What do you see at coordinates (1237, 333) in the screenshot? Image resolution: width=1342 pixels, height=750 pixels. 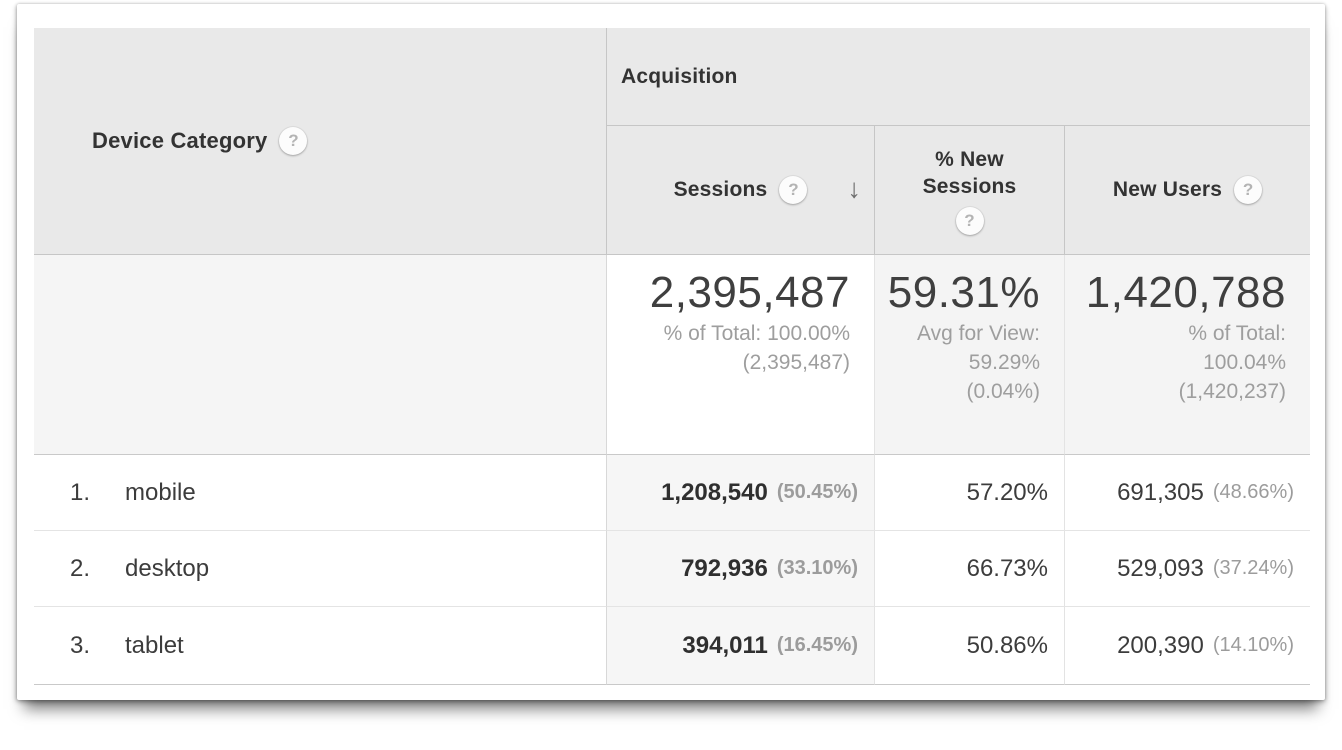 I see `summary-new-users-subline: % of Total:` at bounding box center [1237, 333].